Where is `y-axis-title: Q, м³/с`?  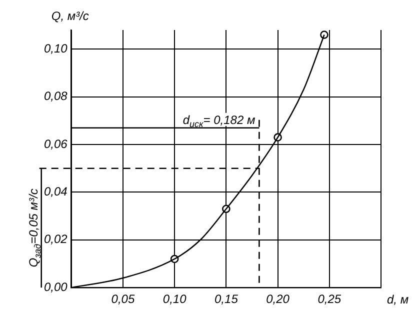
y-axis-title: Q, м³/с is located at coordinates (70, 16).